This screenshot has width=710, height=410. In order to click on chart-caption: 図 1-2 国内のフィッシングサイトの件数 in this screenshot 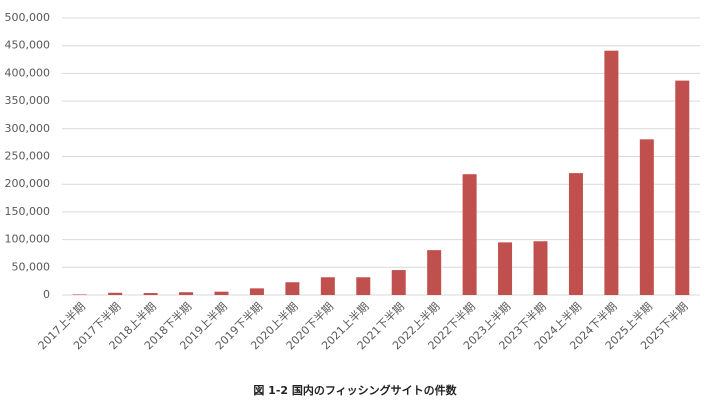, I will do `click(355, 390)`.